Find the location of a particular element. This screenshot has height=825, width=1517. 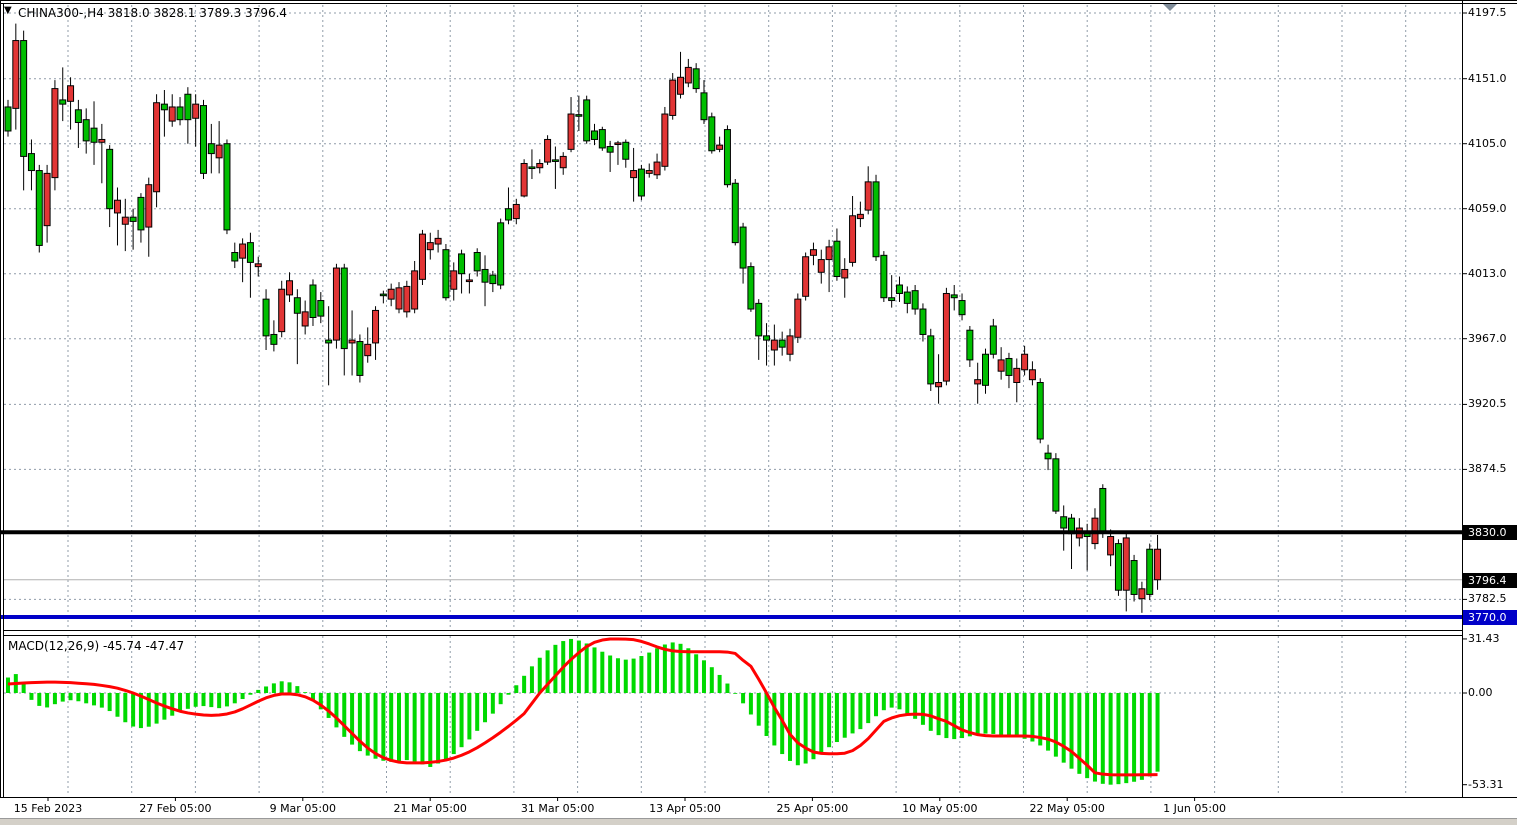

chart-shift-marker-icon is located at coordinates (1170, 7).